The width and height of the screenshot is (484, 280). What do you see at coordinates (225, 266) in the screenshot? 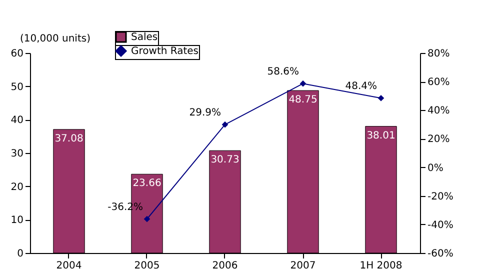
I see `x-tick-label: 2006` at bounding box center [225, 266].